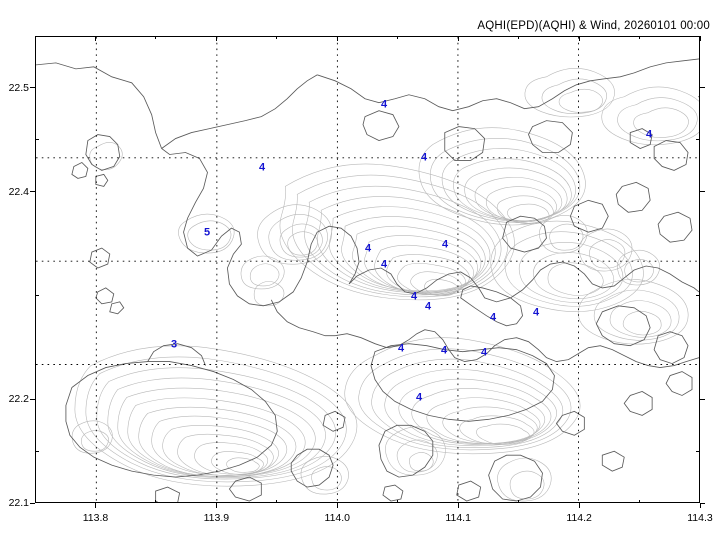  I want to click on x-axis-tick-label: 114.3, so click(700, 518).